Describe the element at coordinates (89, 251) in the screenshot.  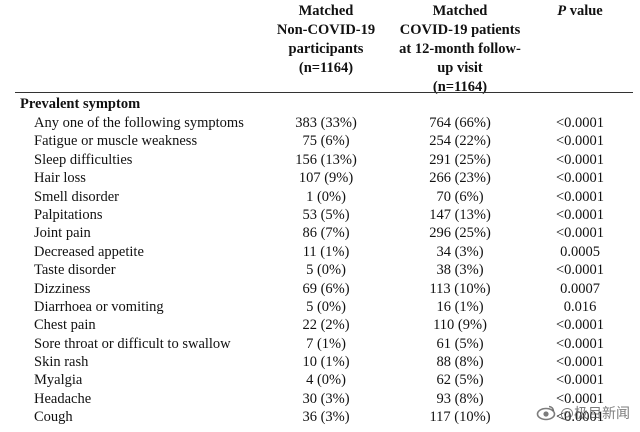
I see `symptom-label: Decreased appetite` at that location.